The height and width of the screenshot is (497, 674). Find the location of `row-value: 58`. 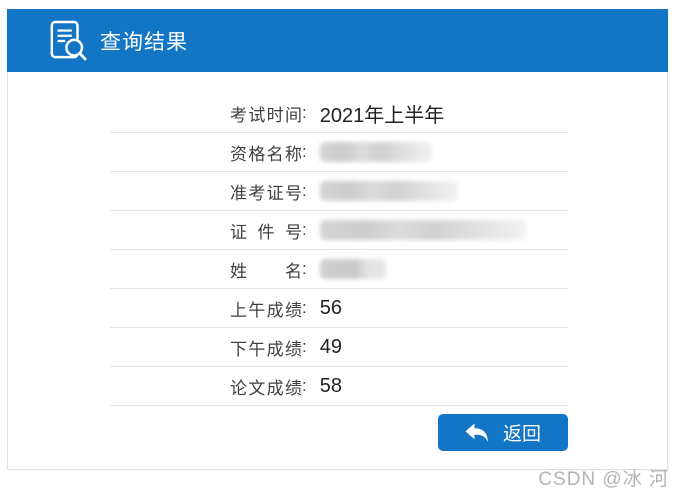

row-value: 58 is located at coordinates (330, 385).